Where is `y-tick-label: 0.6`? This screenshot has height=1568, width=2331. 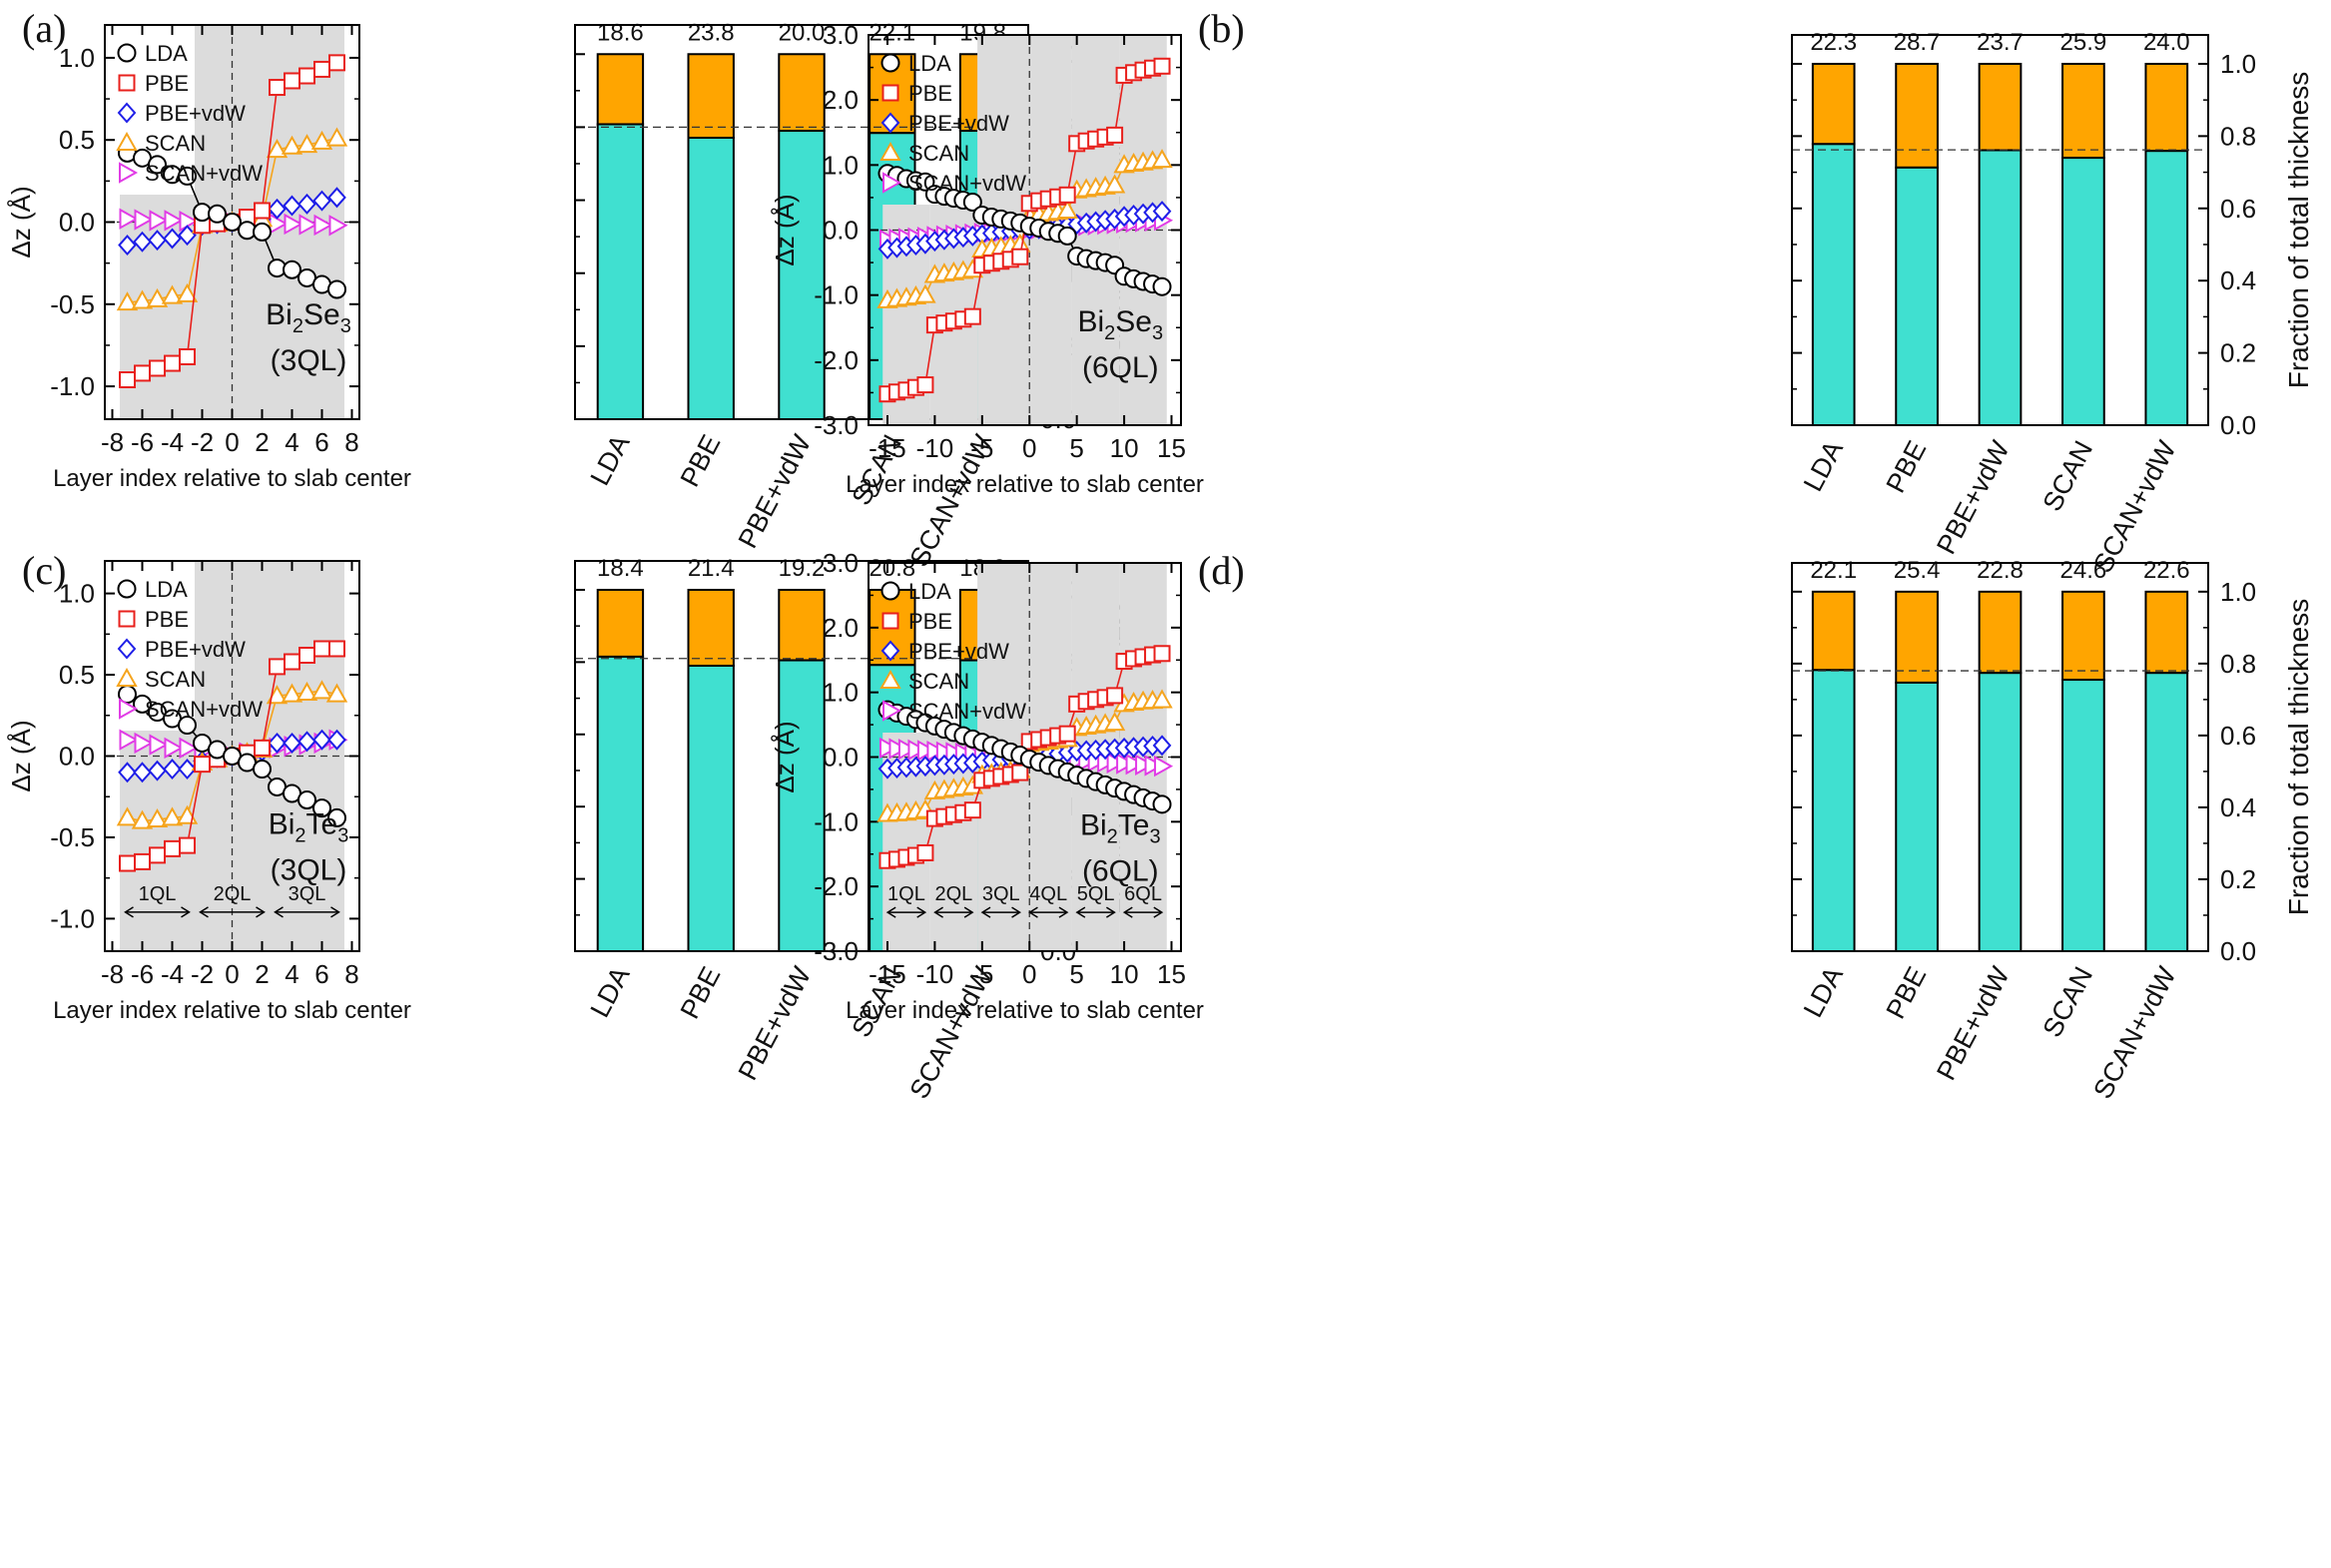 y-tick-label: 0.6 is located at coordinates (2238, 736).